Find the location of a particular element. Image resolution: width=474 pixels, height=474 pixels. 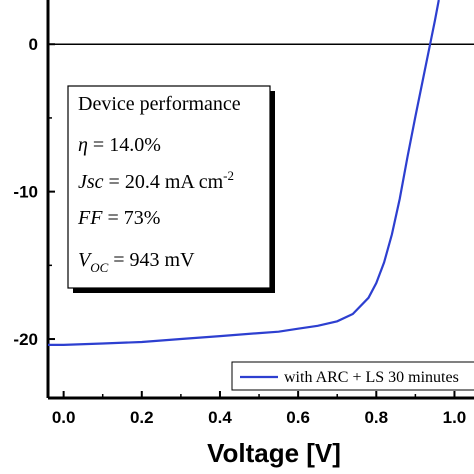

x-tick-label: 0.6 is located at coordinates (298, 417).